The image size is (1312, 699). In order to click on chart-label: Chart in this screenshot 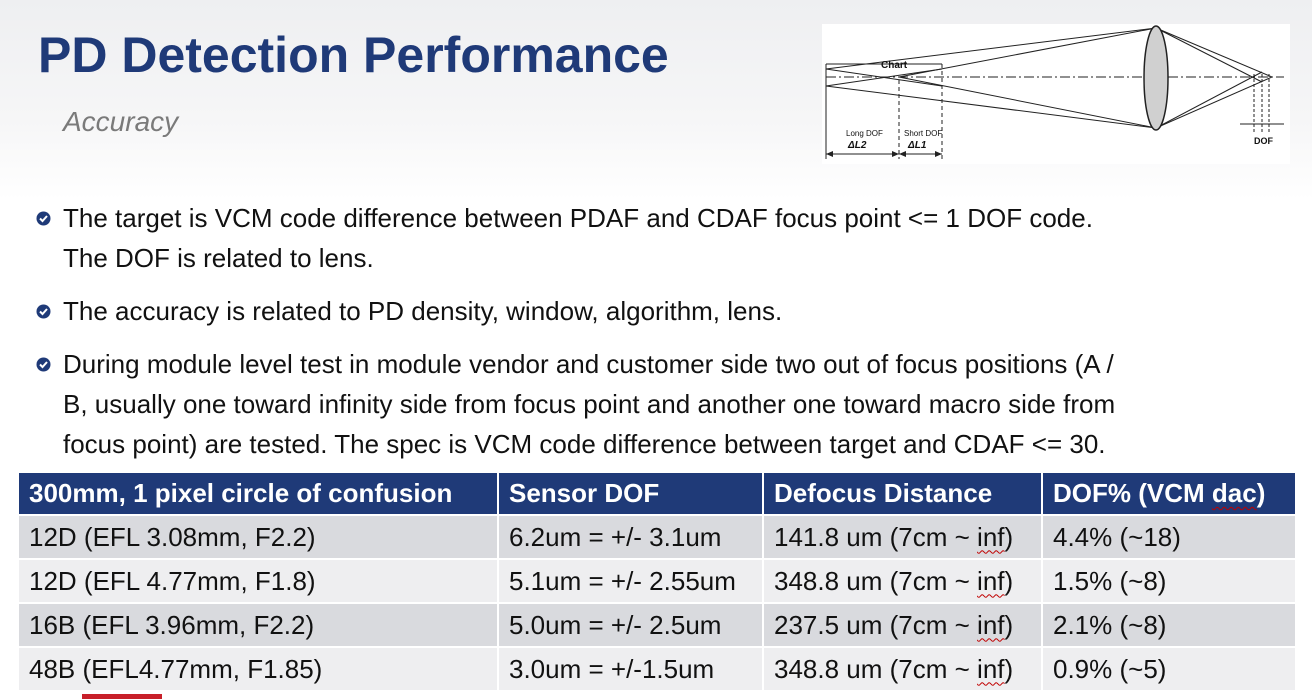, I will do `click(894, 65)`.